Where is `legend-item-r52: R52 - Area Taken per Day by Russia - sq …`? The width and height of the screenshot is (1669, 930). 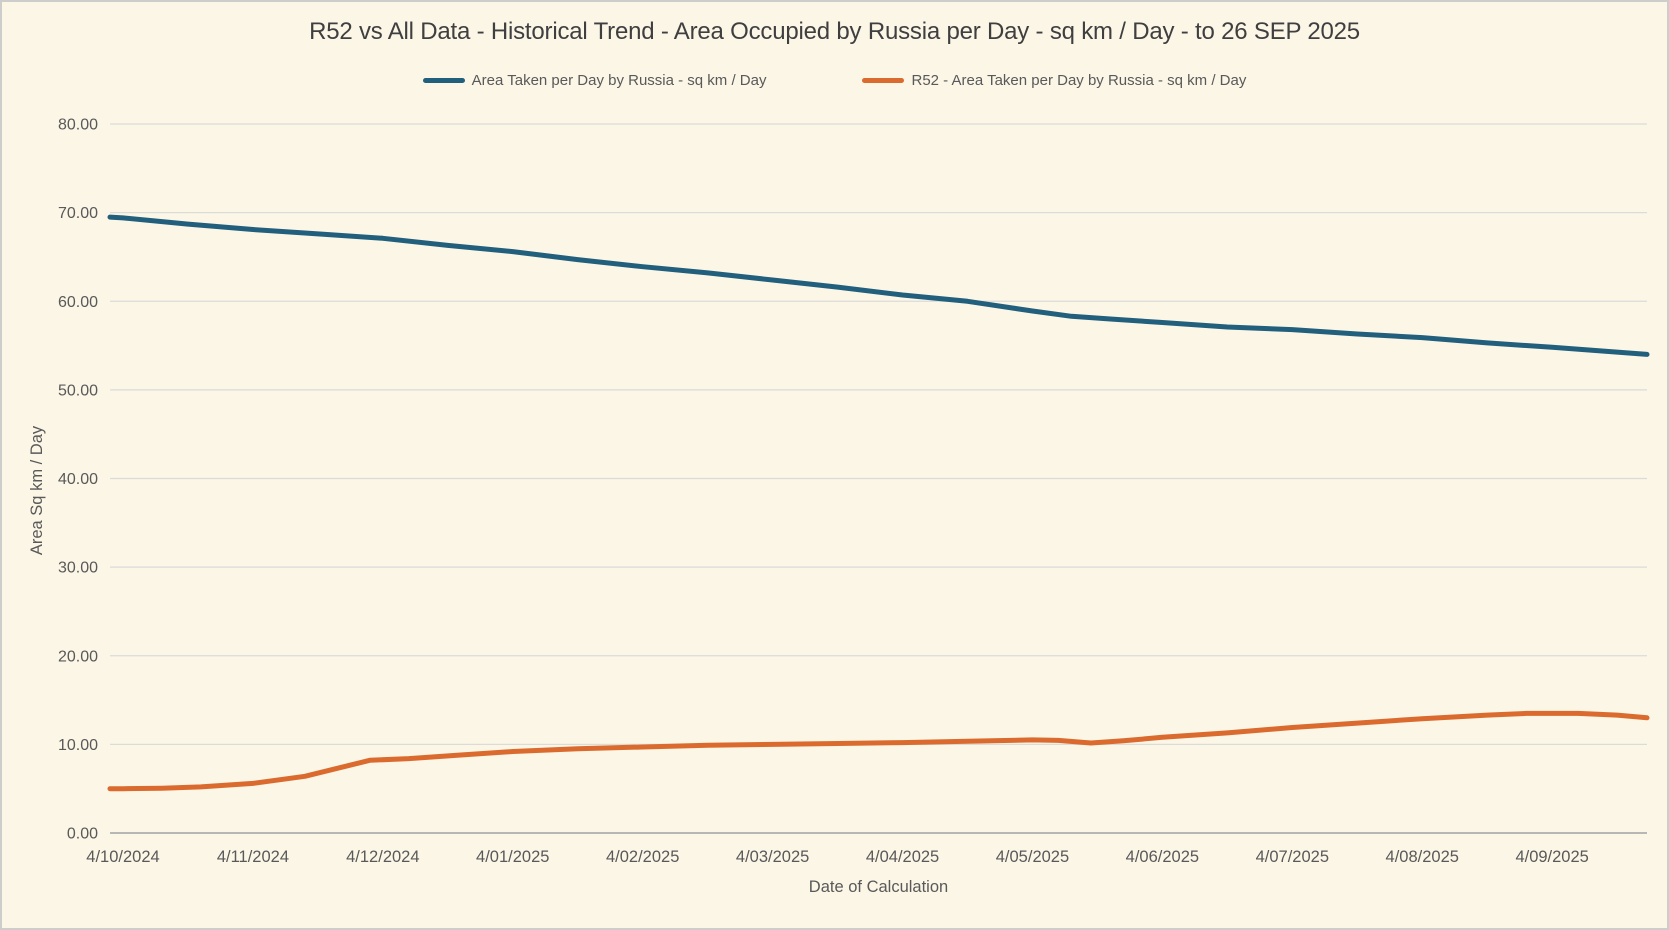 legend-item-r52: R52 - Area Taken per Day by Russia - sq … is located at coordinates (1054, 80).